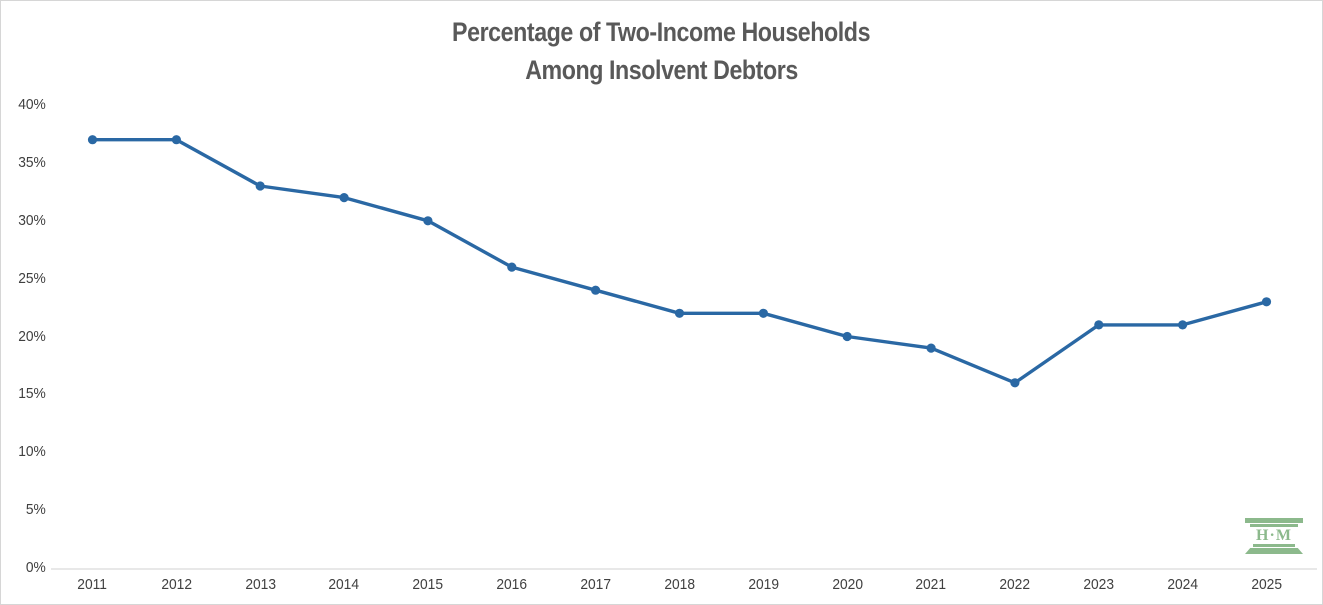 This screenshot has width=1323, height=605. What do you see at coordinates (679, 584) in the screenshot?
I see `x-tick-label: 2018` at bounding box center [679, 584].